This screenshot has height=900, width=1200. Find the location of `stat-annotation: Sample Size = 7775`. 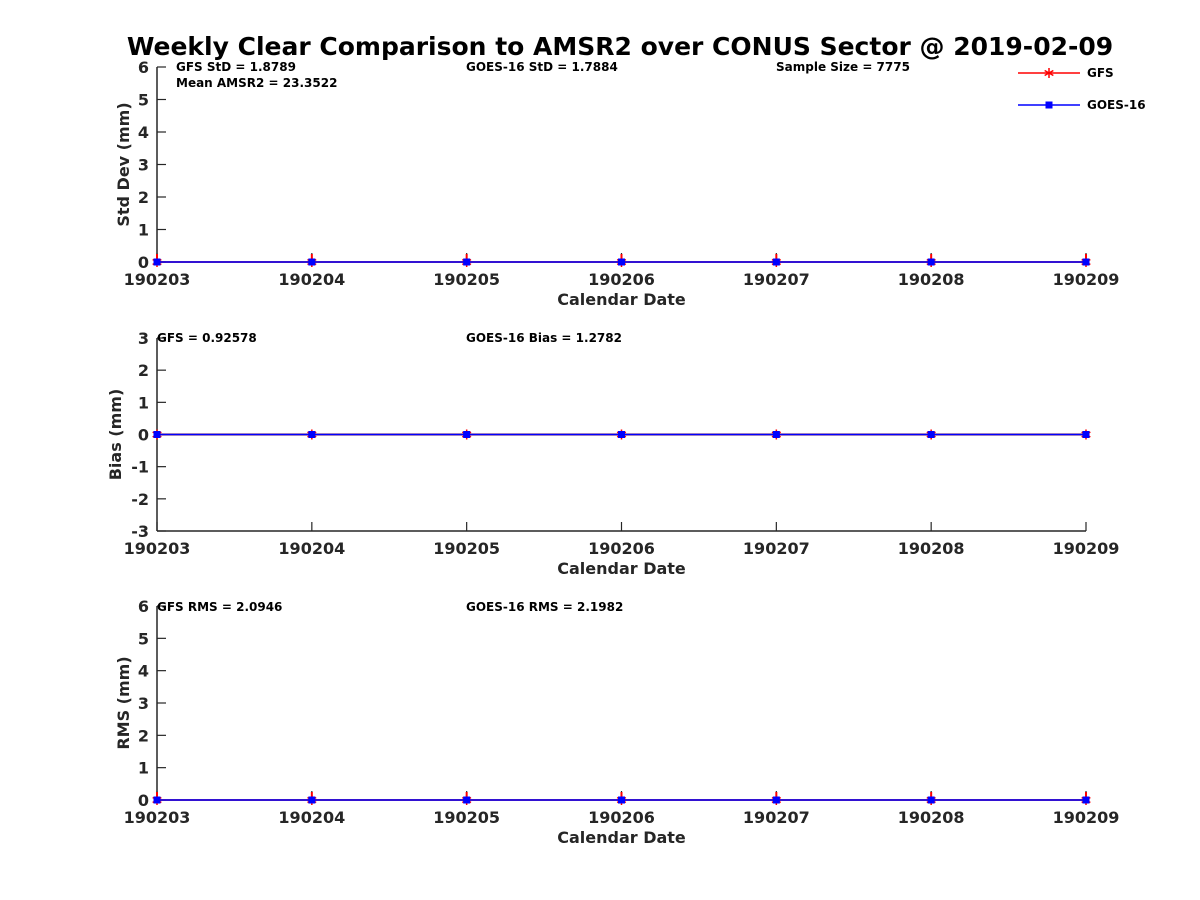

stat-annotation: Sample Size = 7775 is located at coordinates (843, 67).